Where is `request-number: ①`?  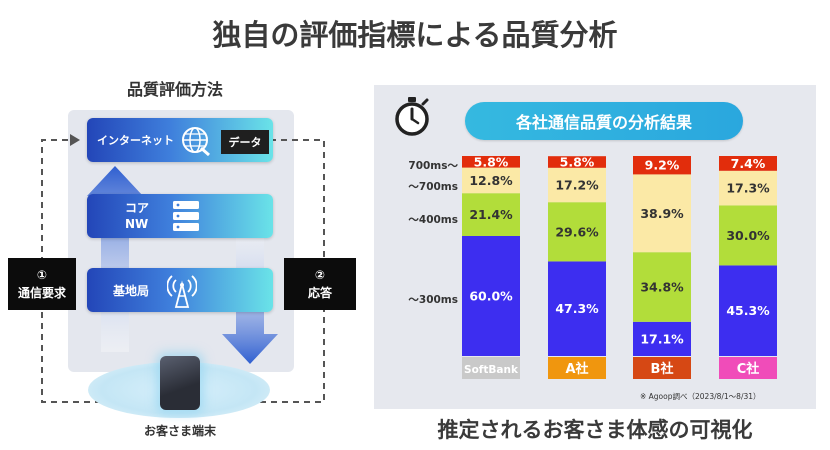 request-number: ① is located at coordinates (42, 275).